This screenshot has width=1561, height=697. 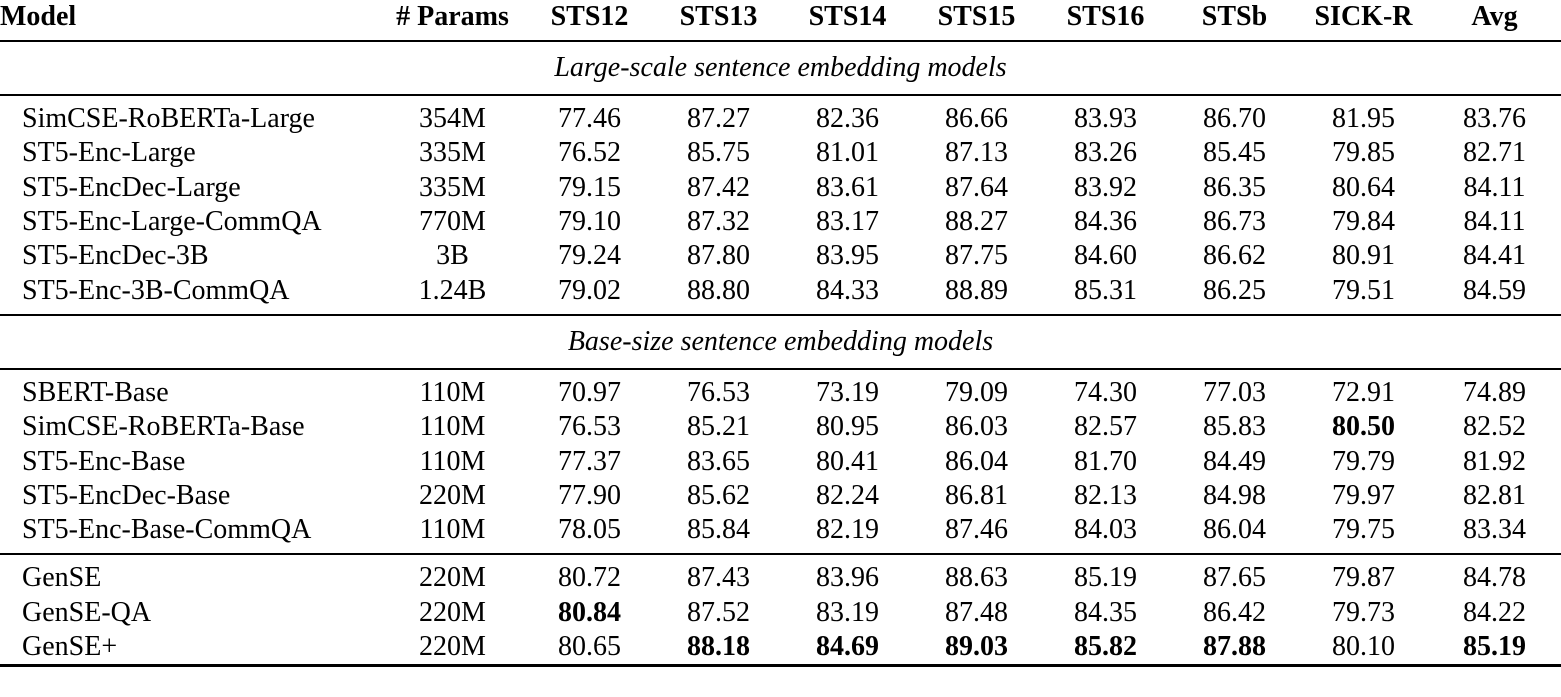 I want to click on column-header: SICK-R, so click(x=1363, y=21).